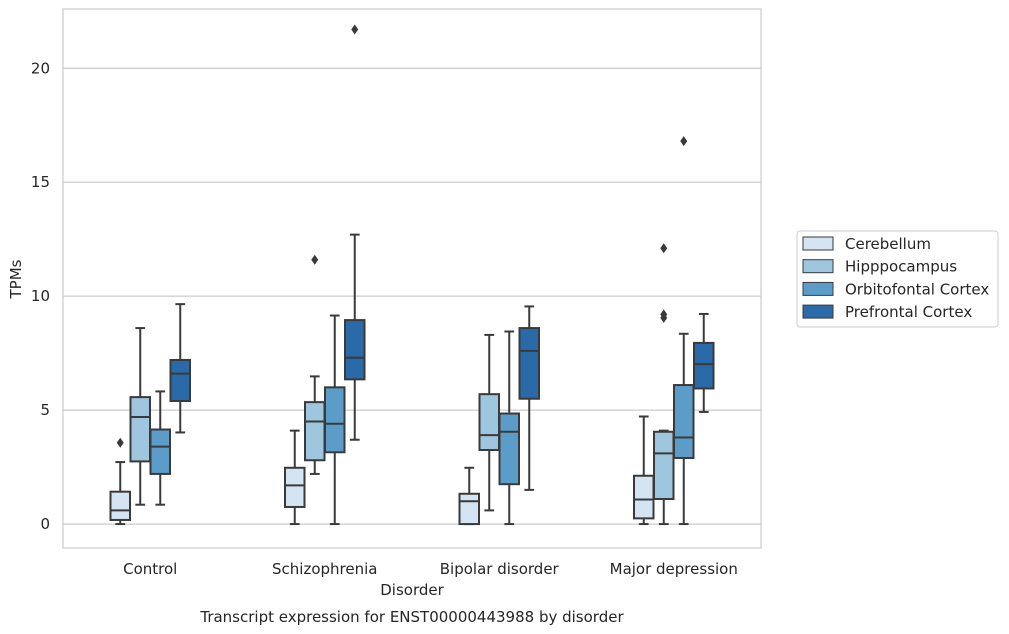 The width and height of the screenshot is (1009, 634). Describe the element at coordinates (45, 410) in the screenshot. I see `y-tick-label: 5` at that location.